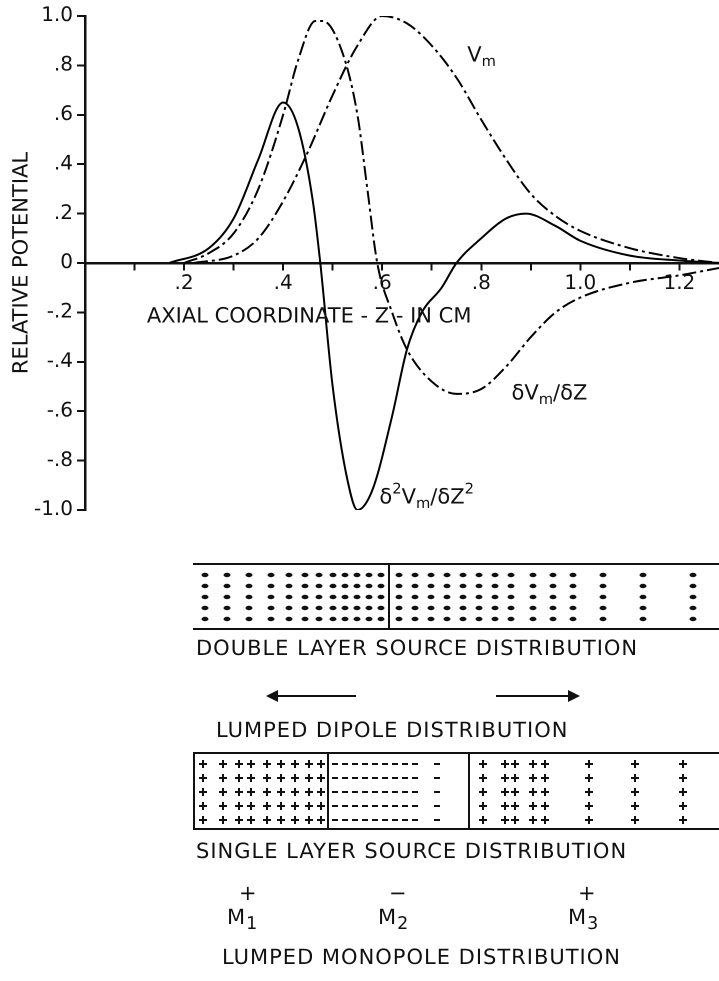 The width and height of the screenshot is (719, 981). Describe the element at coordinates (67, 261) in the screenshot. I see `y-tick-label: 0` at that location.